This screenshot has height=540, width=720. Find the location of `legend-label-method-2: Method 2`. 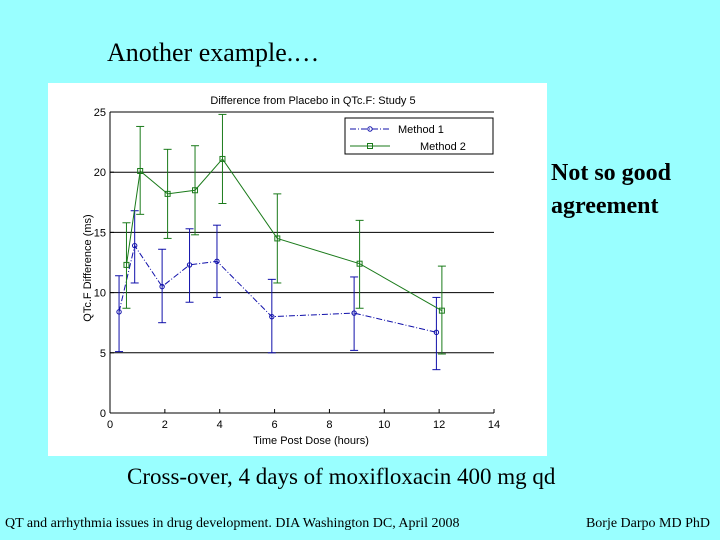

legend-label-method-2: Method 2 is located at coordinates (443, 147).